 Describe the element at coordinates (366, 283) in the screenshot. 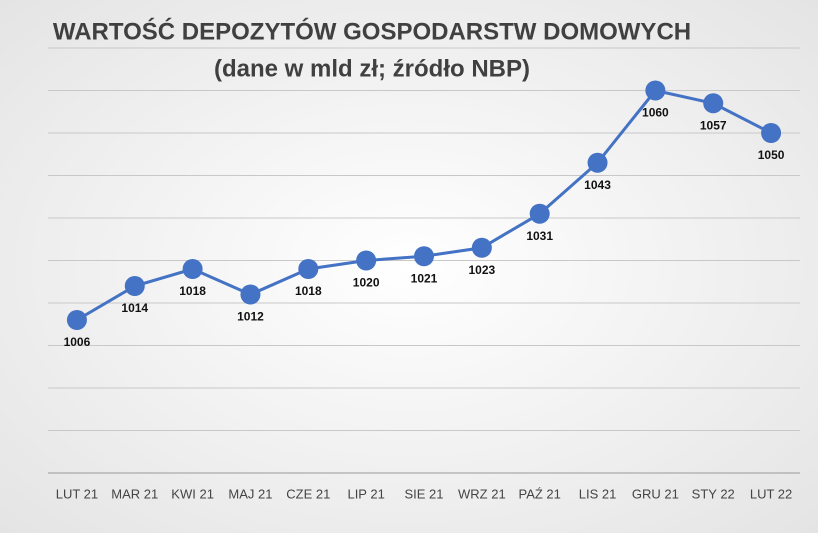

I see `data-label: 1020` at that location.